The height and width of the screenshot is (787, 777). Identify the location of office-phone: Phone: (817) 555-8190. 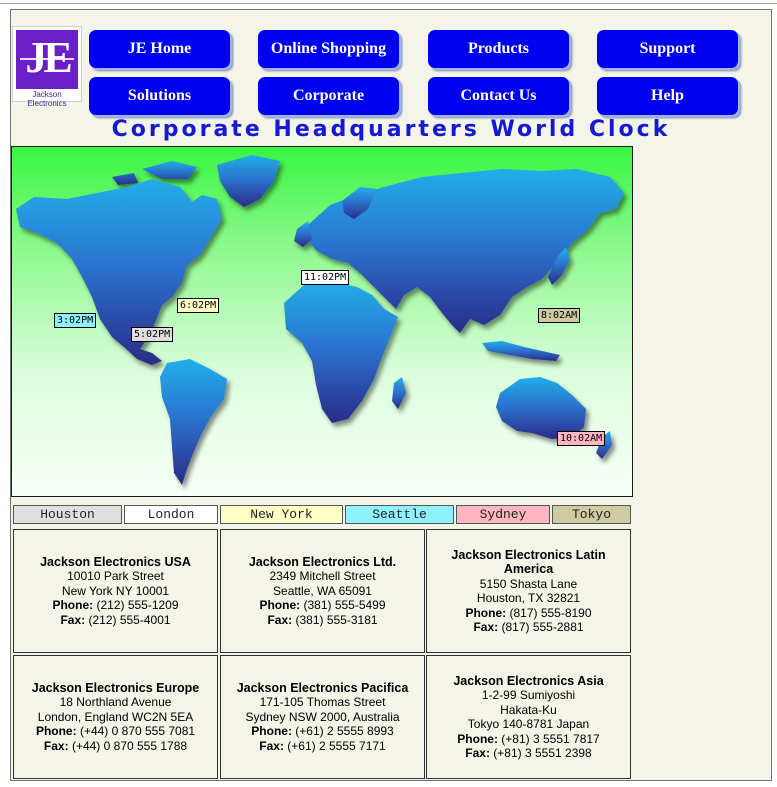
(528, 612).